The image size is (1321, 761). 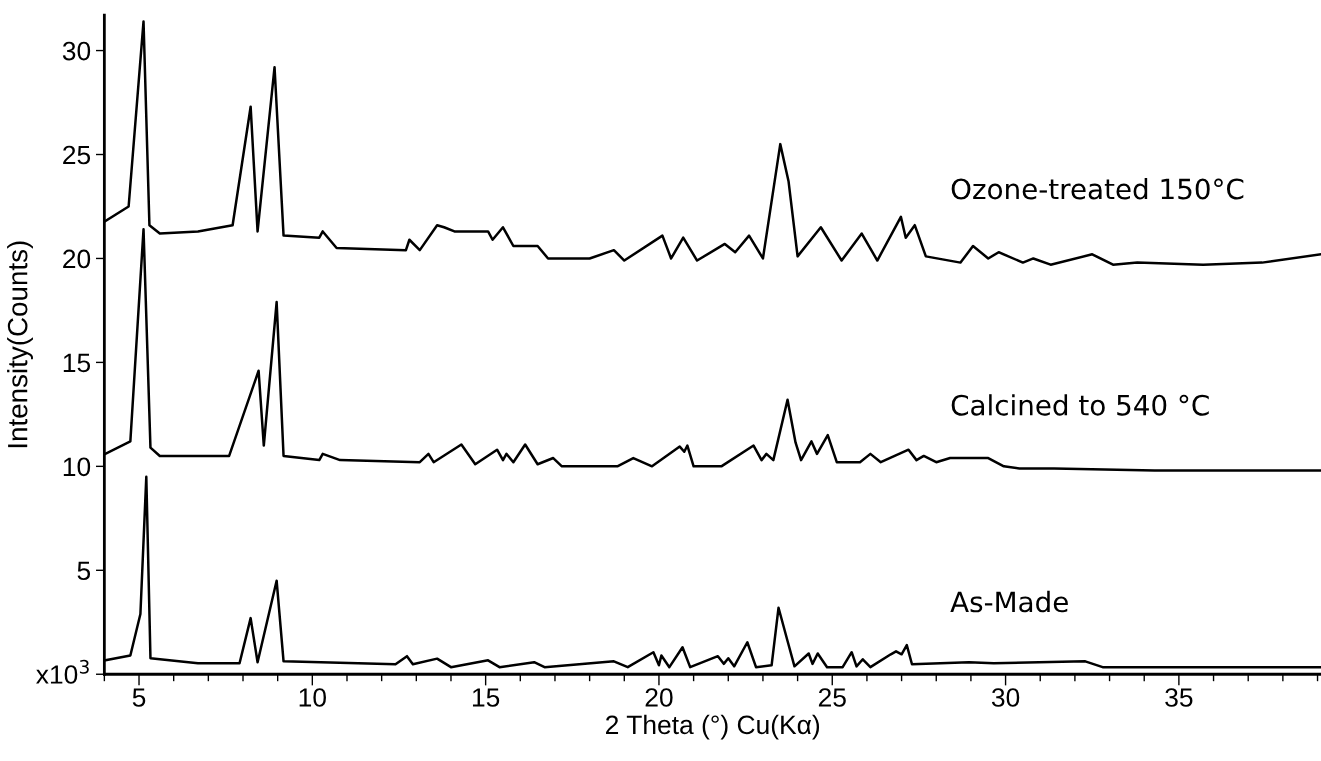 I want to click on y-tick-label: 25, so click(x=77, y=155).